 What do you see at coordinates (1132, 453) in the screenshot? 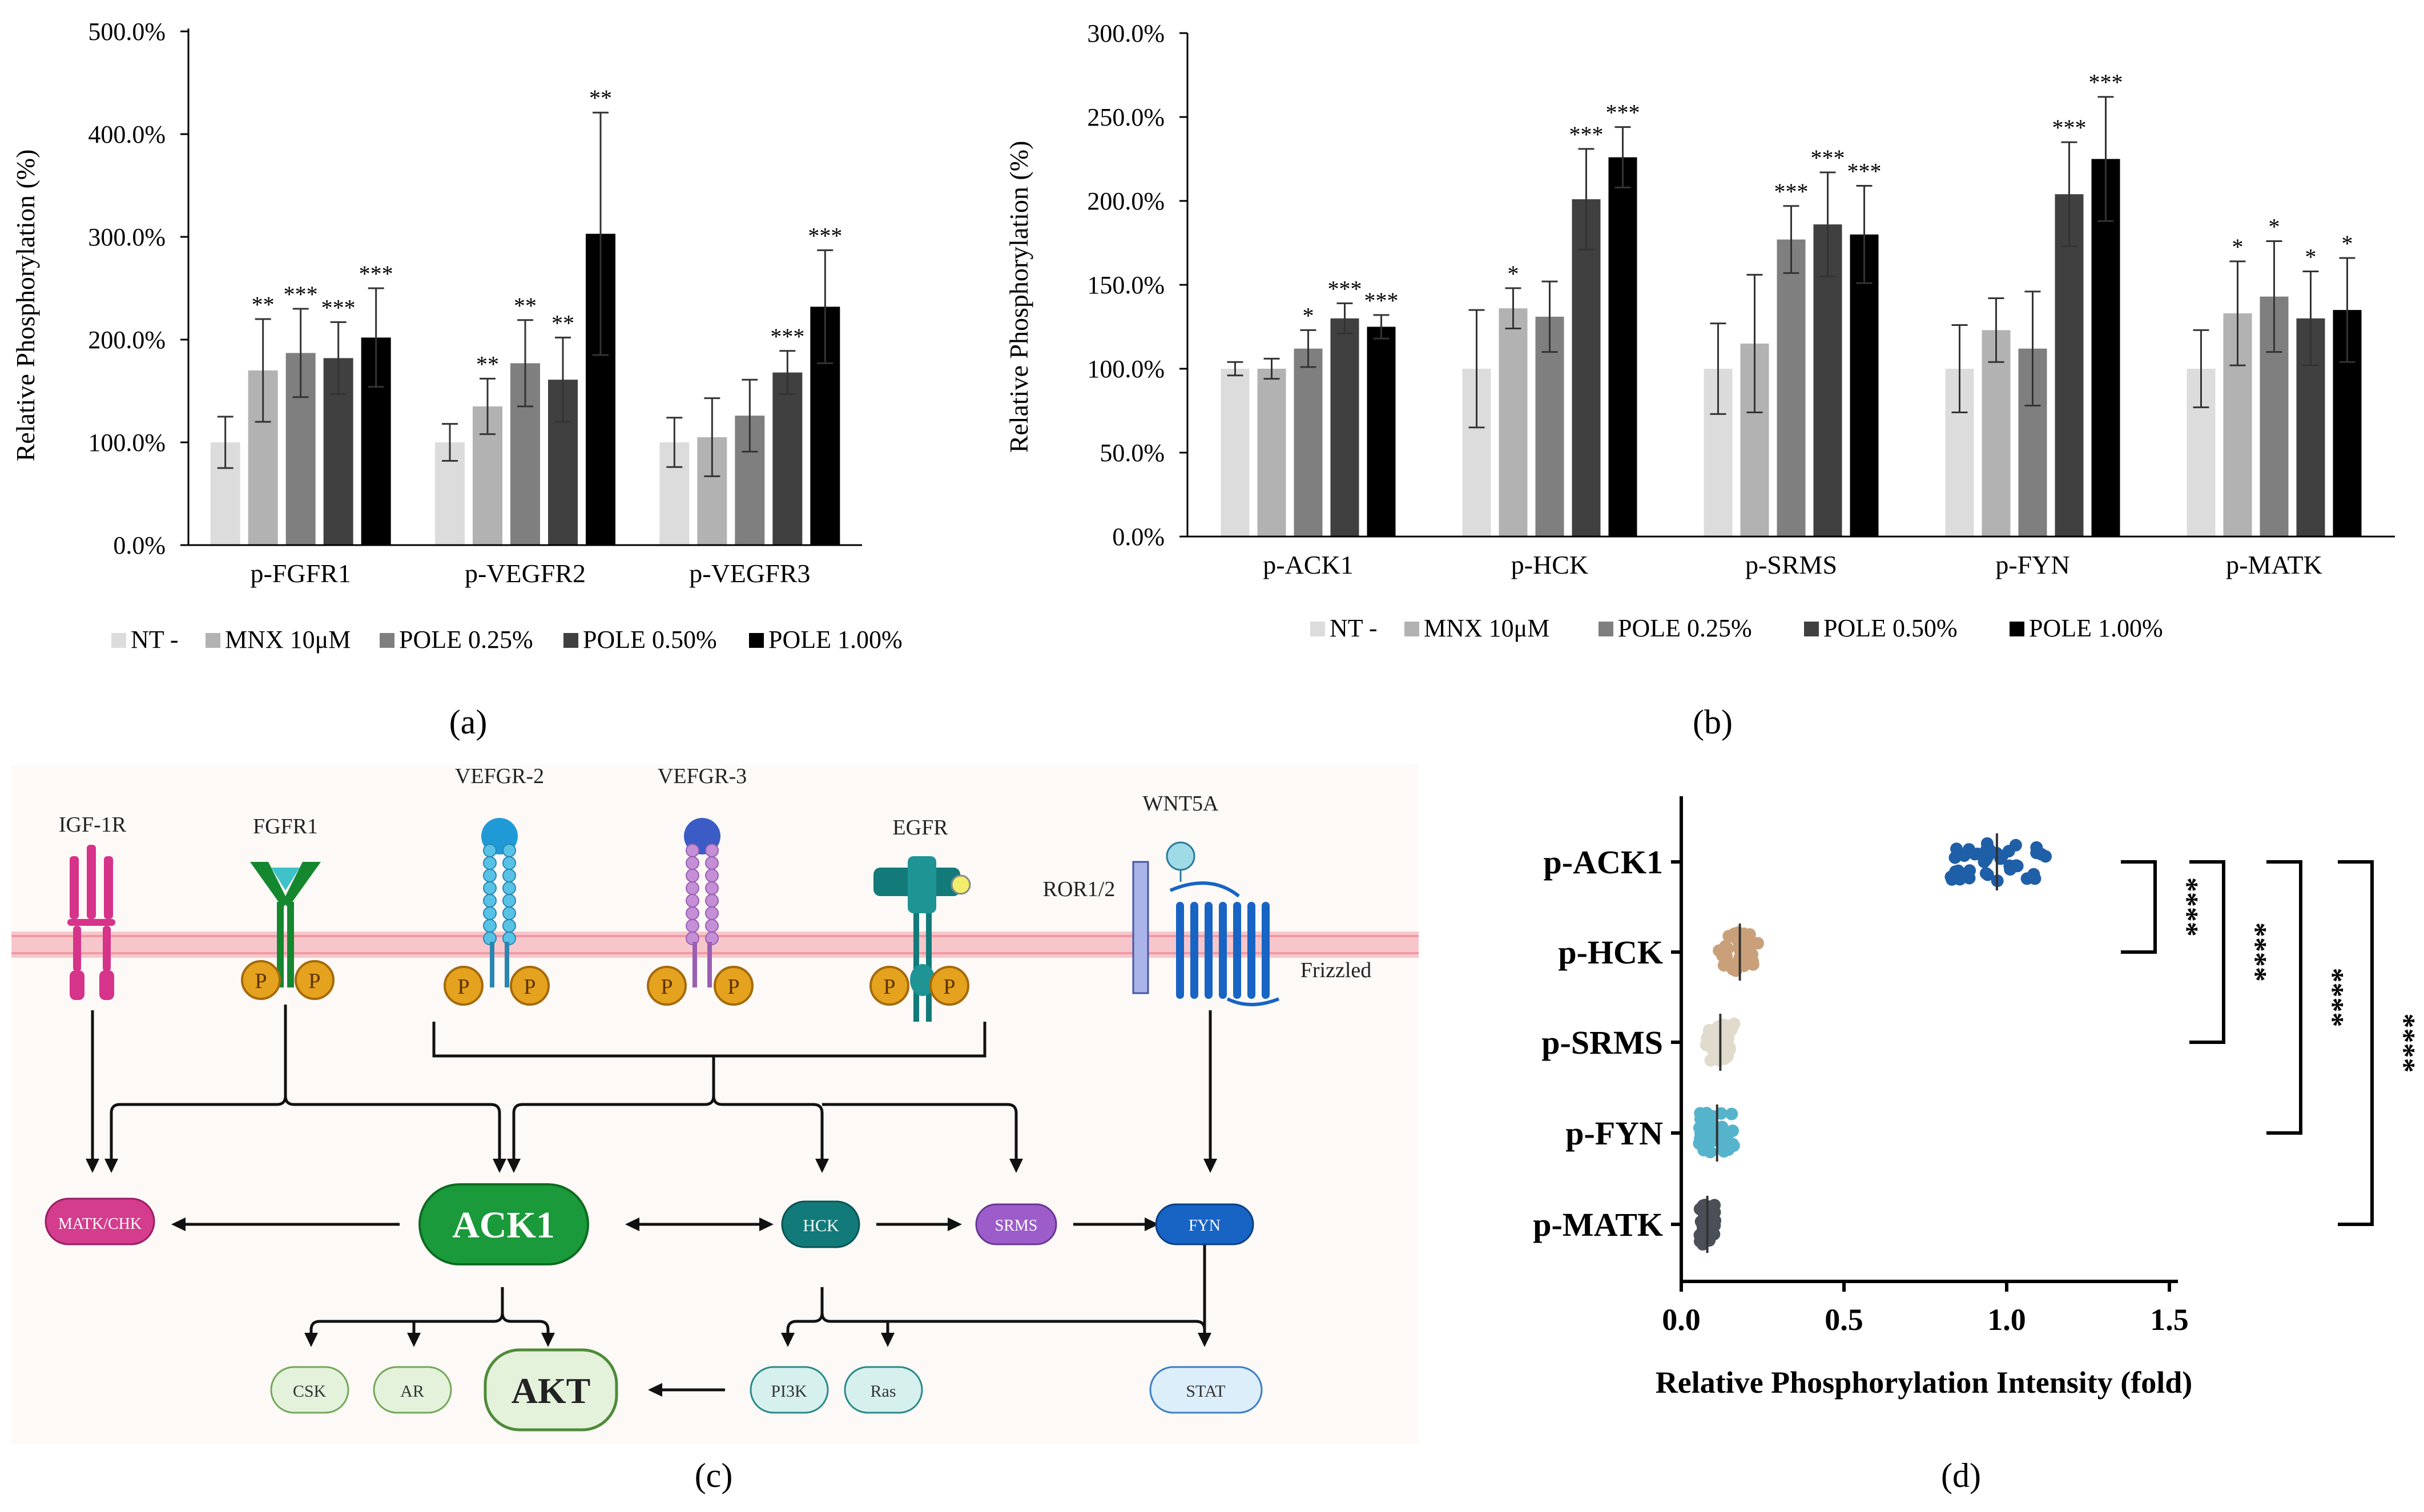
I see `y-tick-label: 50.0%` at bounding box center [1132, 453].